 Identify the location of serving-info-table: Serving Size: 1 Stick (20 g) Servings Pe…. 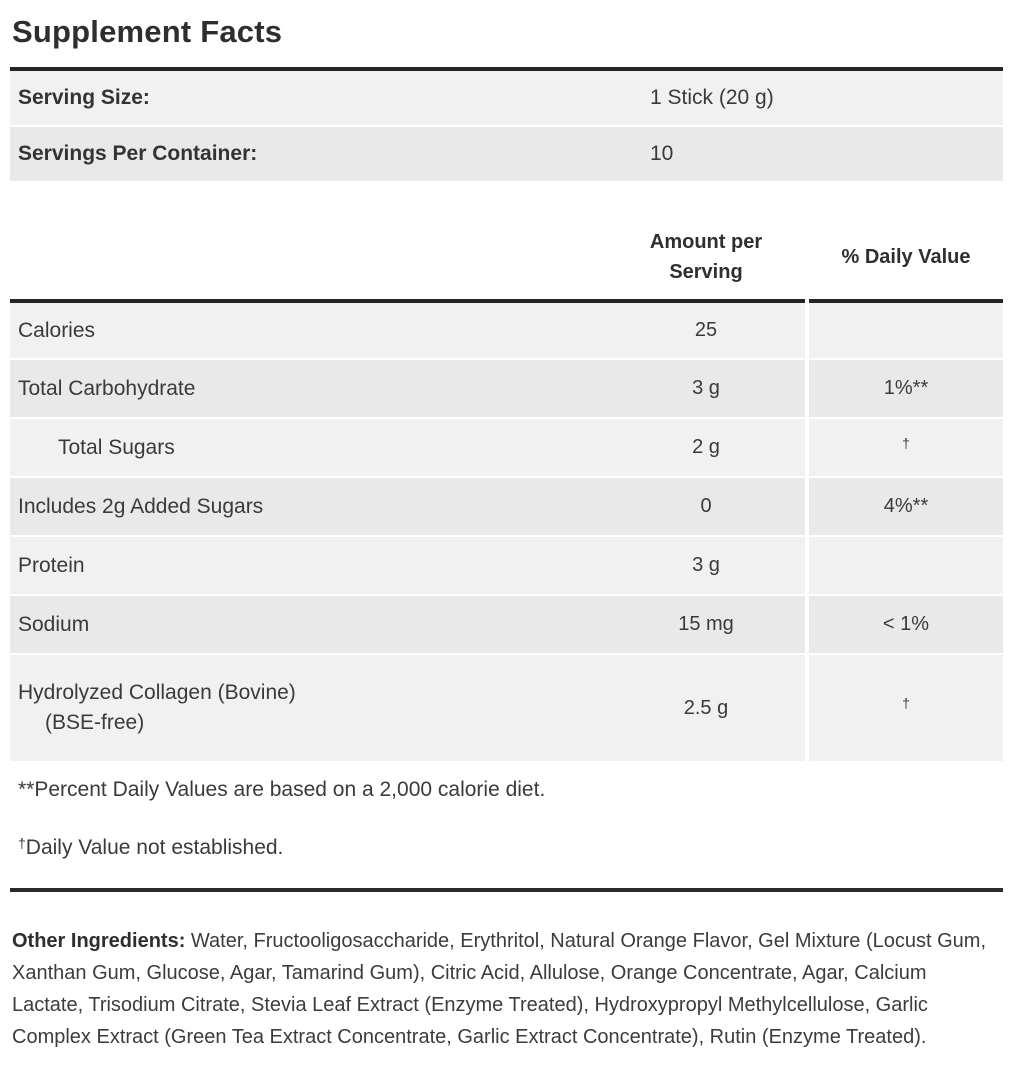
(506, 124).